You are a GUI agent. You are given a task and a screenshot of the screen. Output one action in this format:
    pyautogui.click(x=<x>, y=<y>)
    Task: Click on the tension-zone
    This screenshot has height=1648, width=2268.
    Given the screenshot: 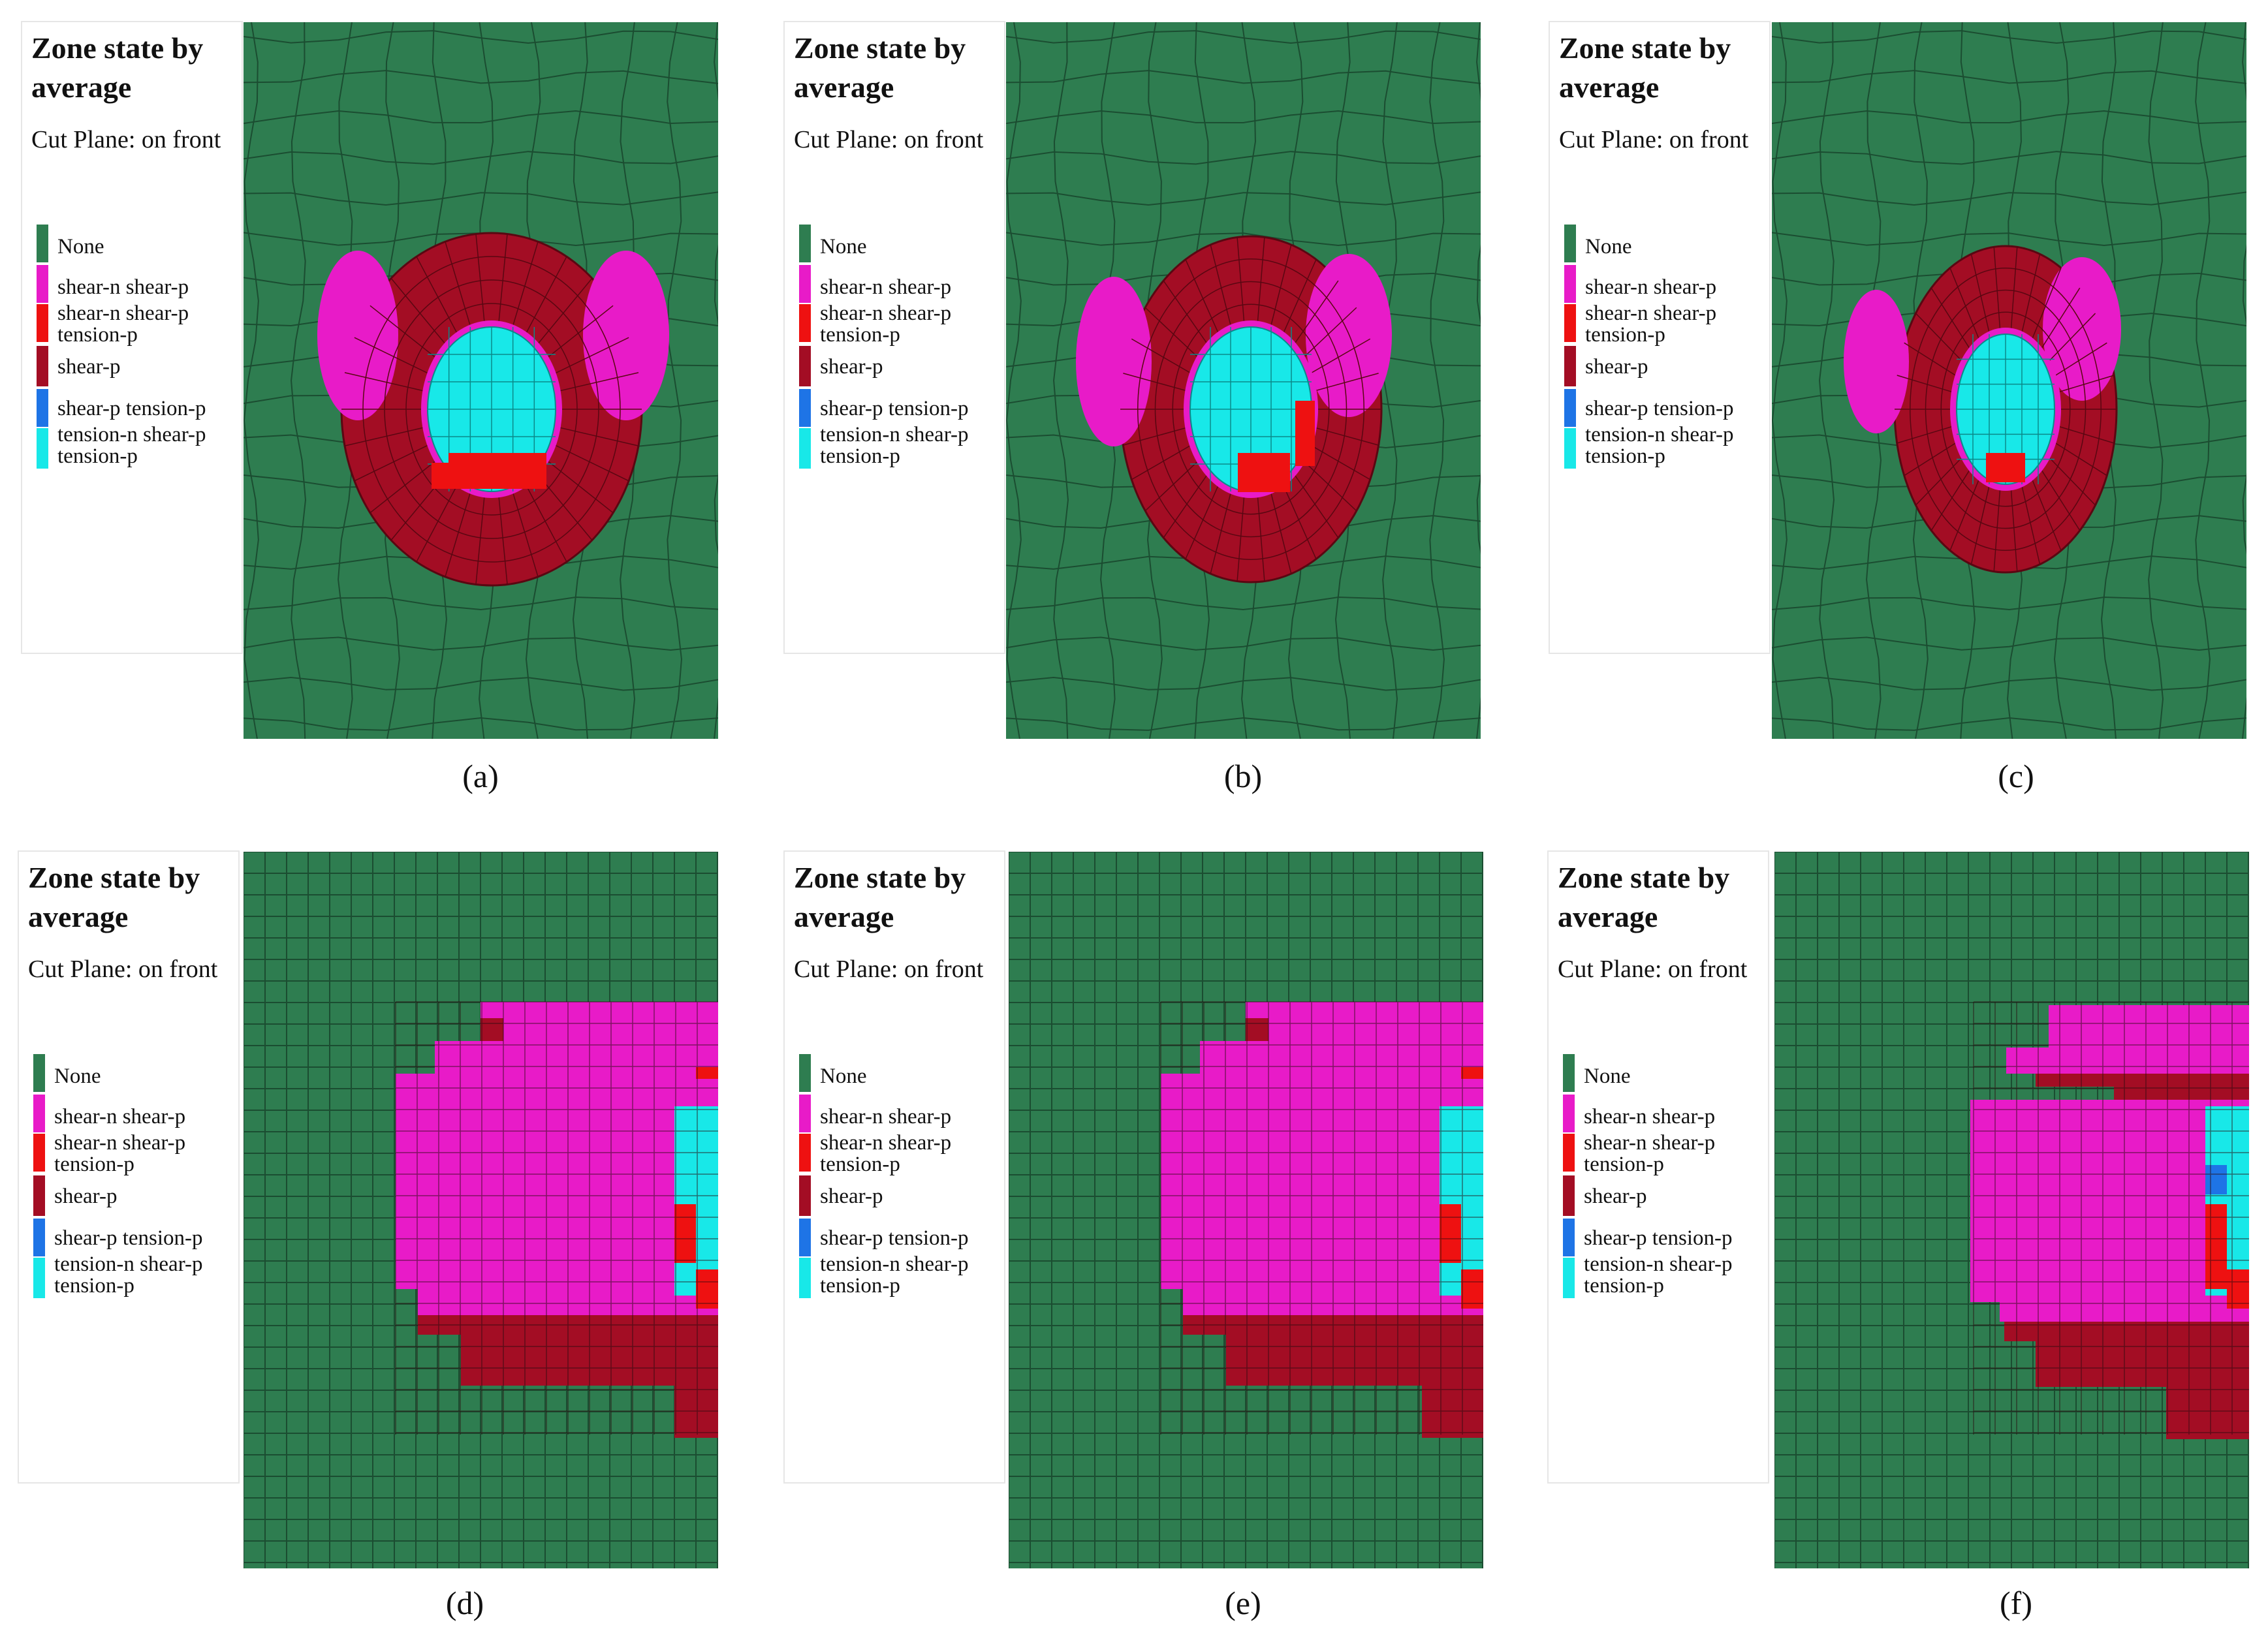 What is the action you would take?
    pyautogui.click(x=1461, y=1201)
    